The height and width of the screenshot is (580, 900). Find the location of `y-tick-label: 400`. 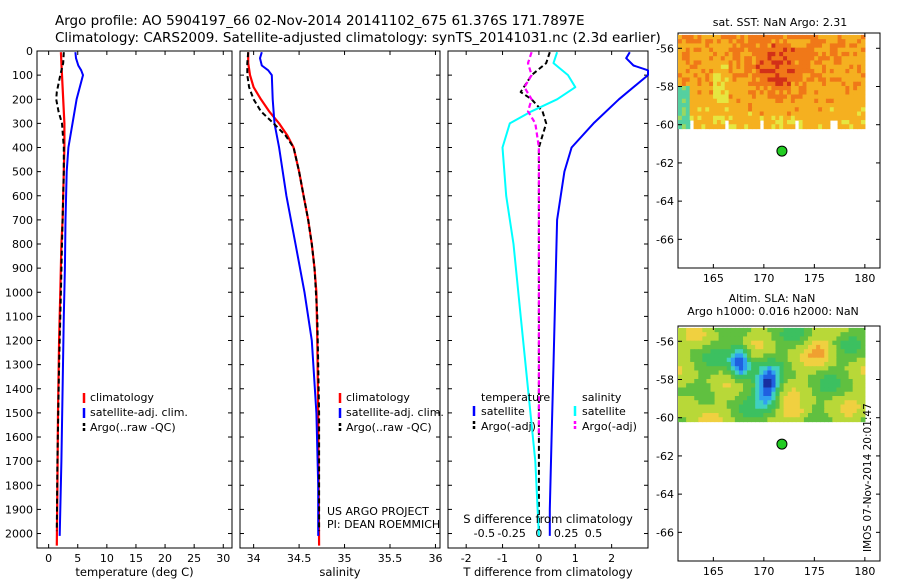

y-tick-label: 400 is located at coordinates (22, 148).